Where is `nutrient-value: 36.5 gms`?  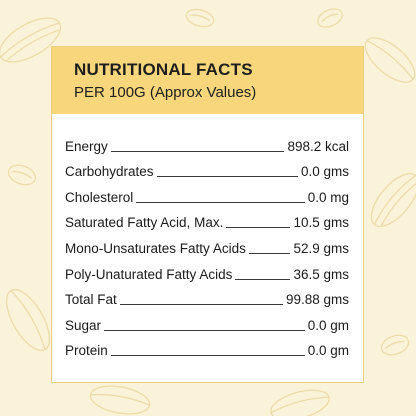 nutrient-value: 36.5 gms is located at coordinates (321, 274).